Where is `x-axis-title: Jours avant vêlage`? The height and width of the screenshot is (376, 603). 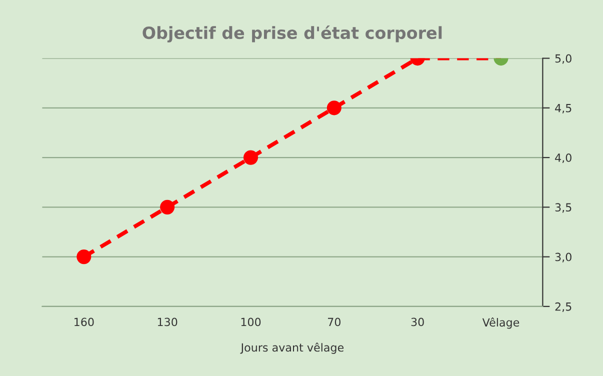
x-axis-title: Jours avant vêlage is located at coordinates (292, 348).